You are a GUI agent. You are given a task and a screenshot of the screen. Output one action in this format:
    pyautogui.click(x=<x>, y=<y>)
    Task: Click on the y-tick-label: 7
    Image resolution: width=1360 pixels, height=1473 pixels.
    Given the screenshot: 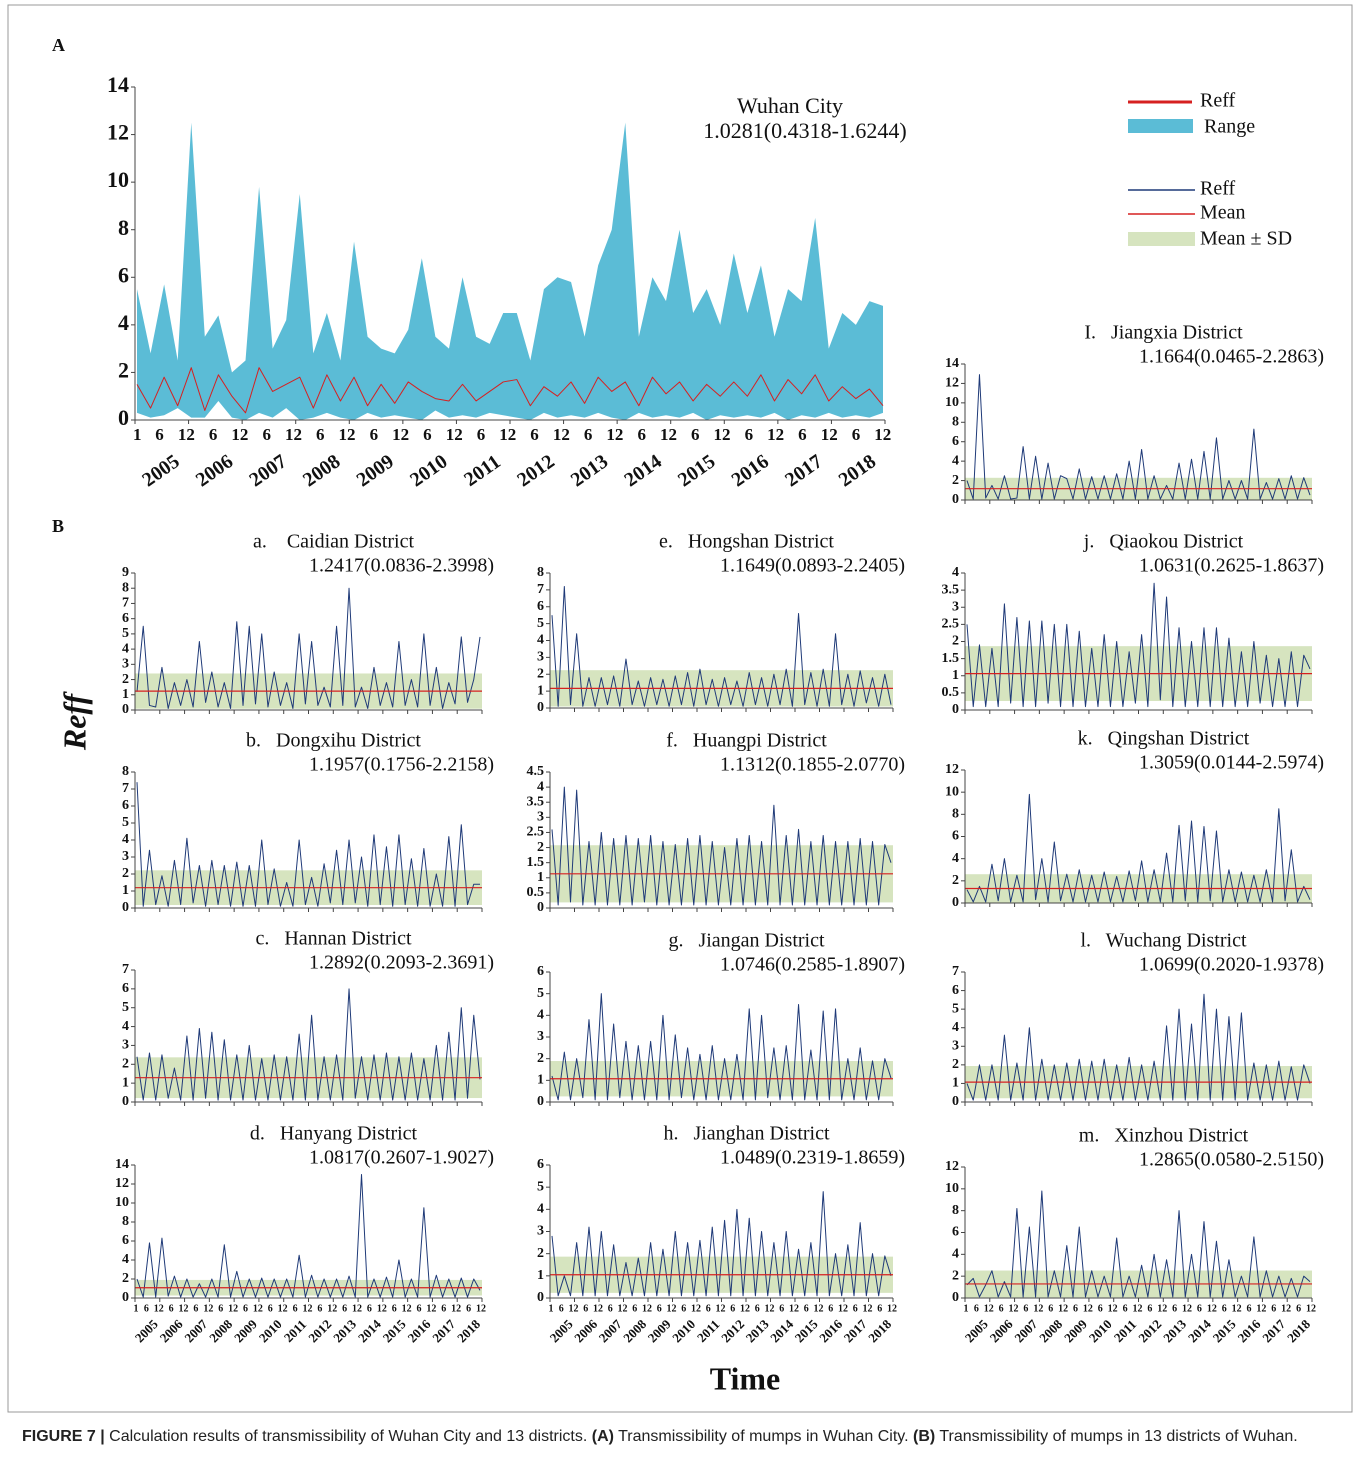 What is the action you would take?
    pyautogui.click(x=540, y=589)
    